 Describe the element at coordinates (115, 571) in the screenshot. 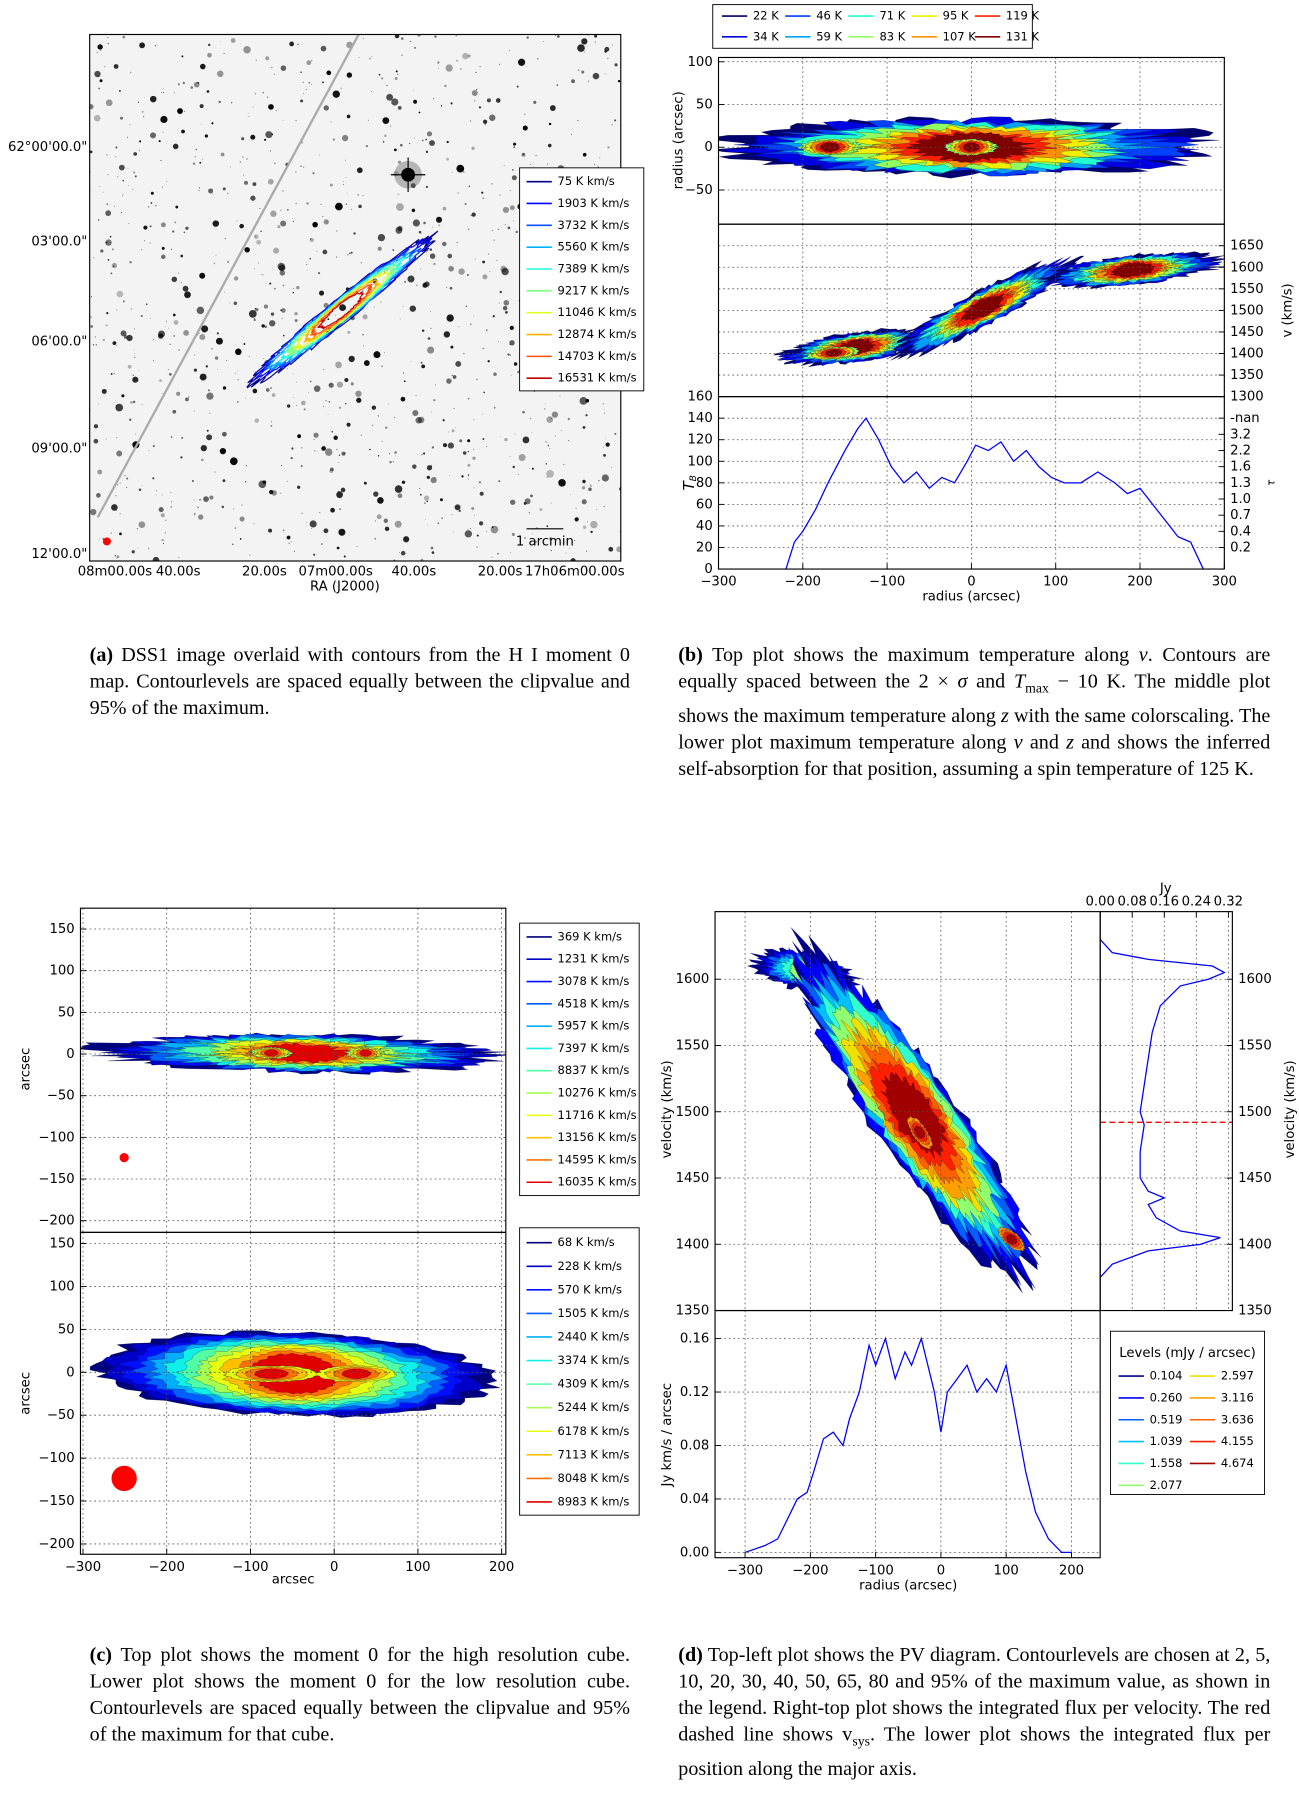

I see `x-tick-label: 08m00.00s` at that location.